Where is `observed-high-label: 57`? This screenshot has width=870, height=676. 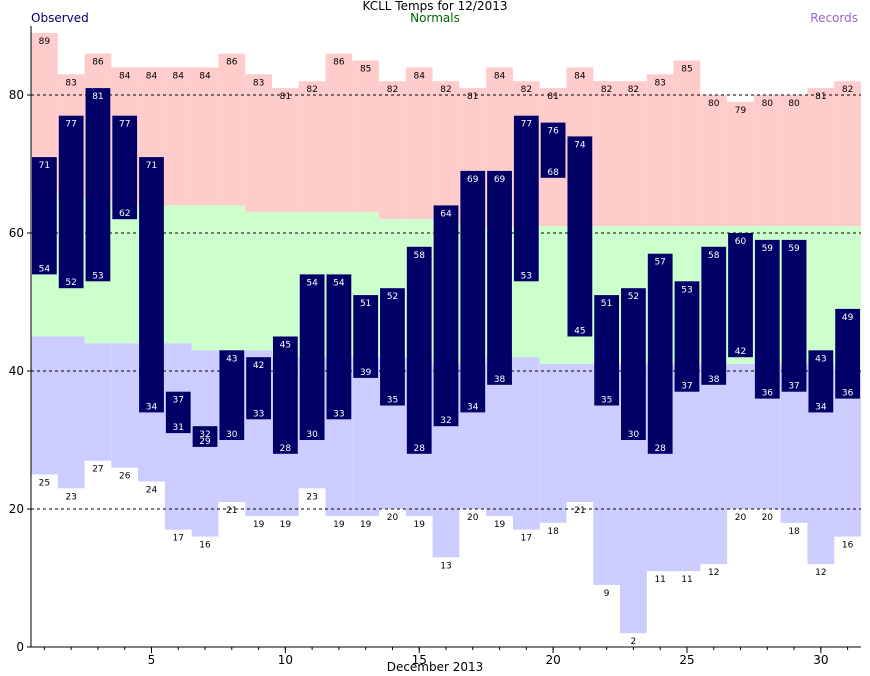
observed-high-label: 57 is located at coordinates (659, 263).